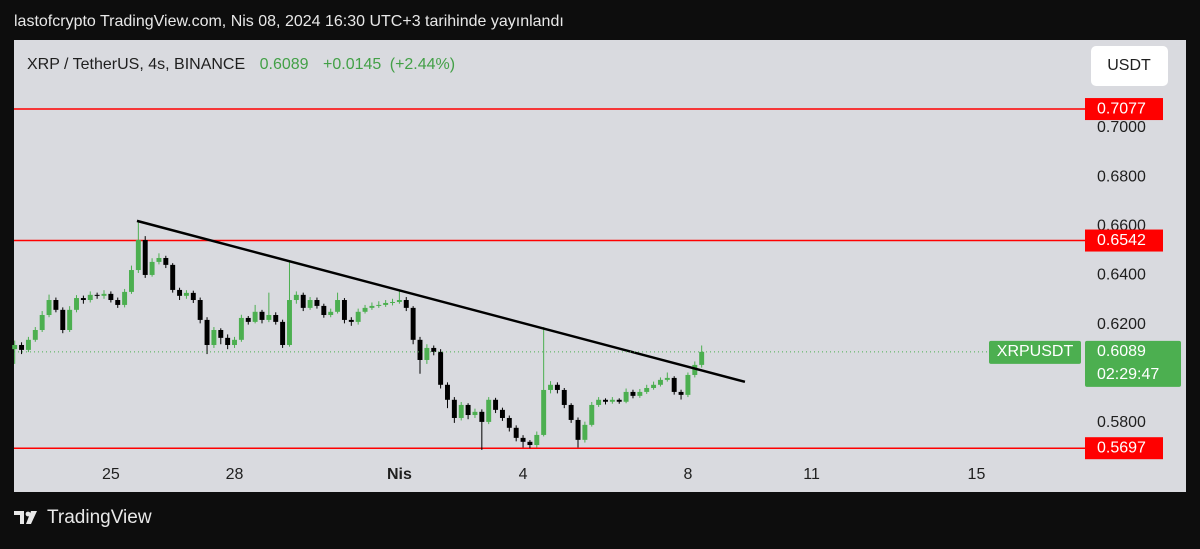  What do you see at coordinates (1121, 422) in the screenshot?
I see `y-tick-label: 0.5800` at bounding box center [1121, 422].